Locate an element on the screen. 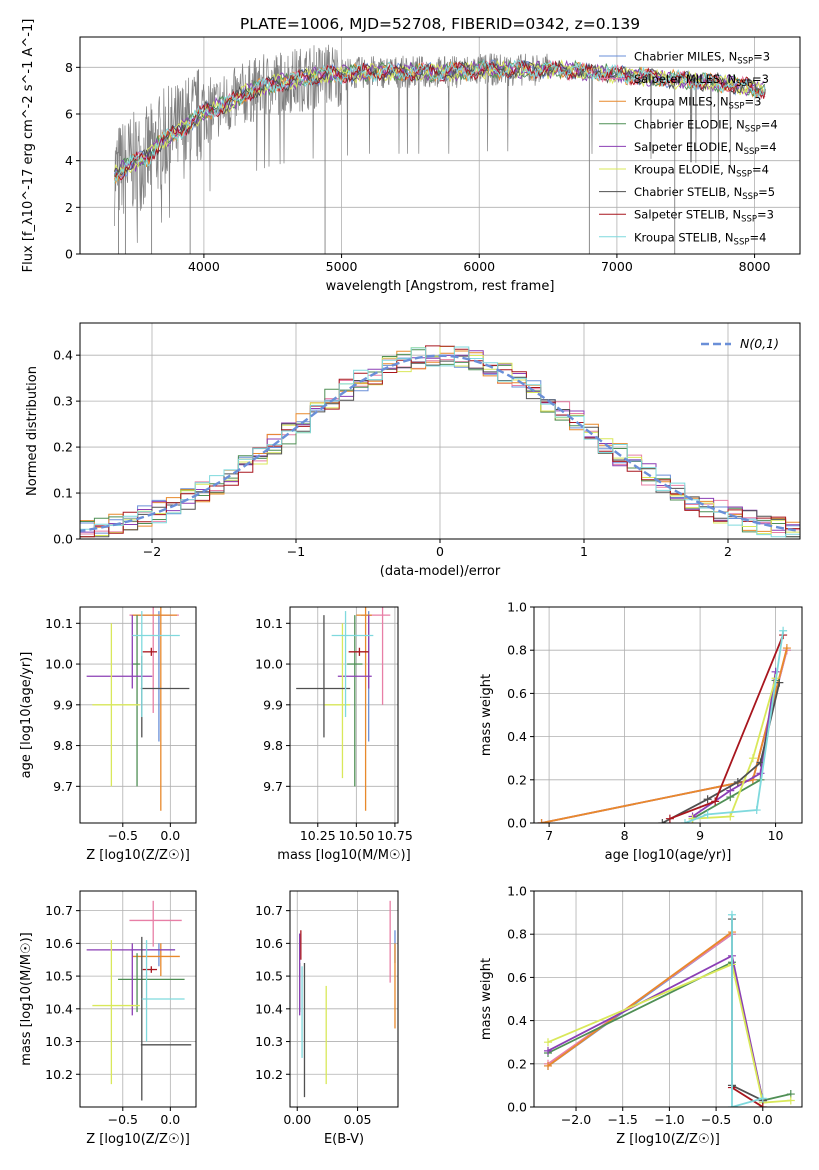 This screenshot has width=819, height=1170. mass-weight-vs-age-ytick-label: 0.8 is located at coordinates (517, 650).